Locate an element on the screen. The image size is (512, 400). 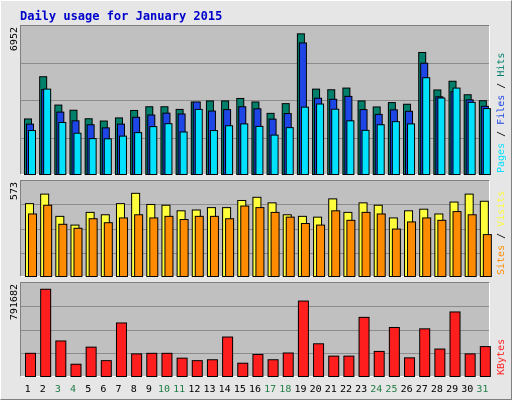
x-tick-label-14: 14 is located at coordinates (225, 389).